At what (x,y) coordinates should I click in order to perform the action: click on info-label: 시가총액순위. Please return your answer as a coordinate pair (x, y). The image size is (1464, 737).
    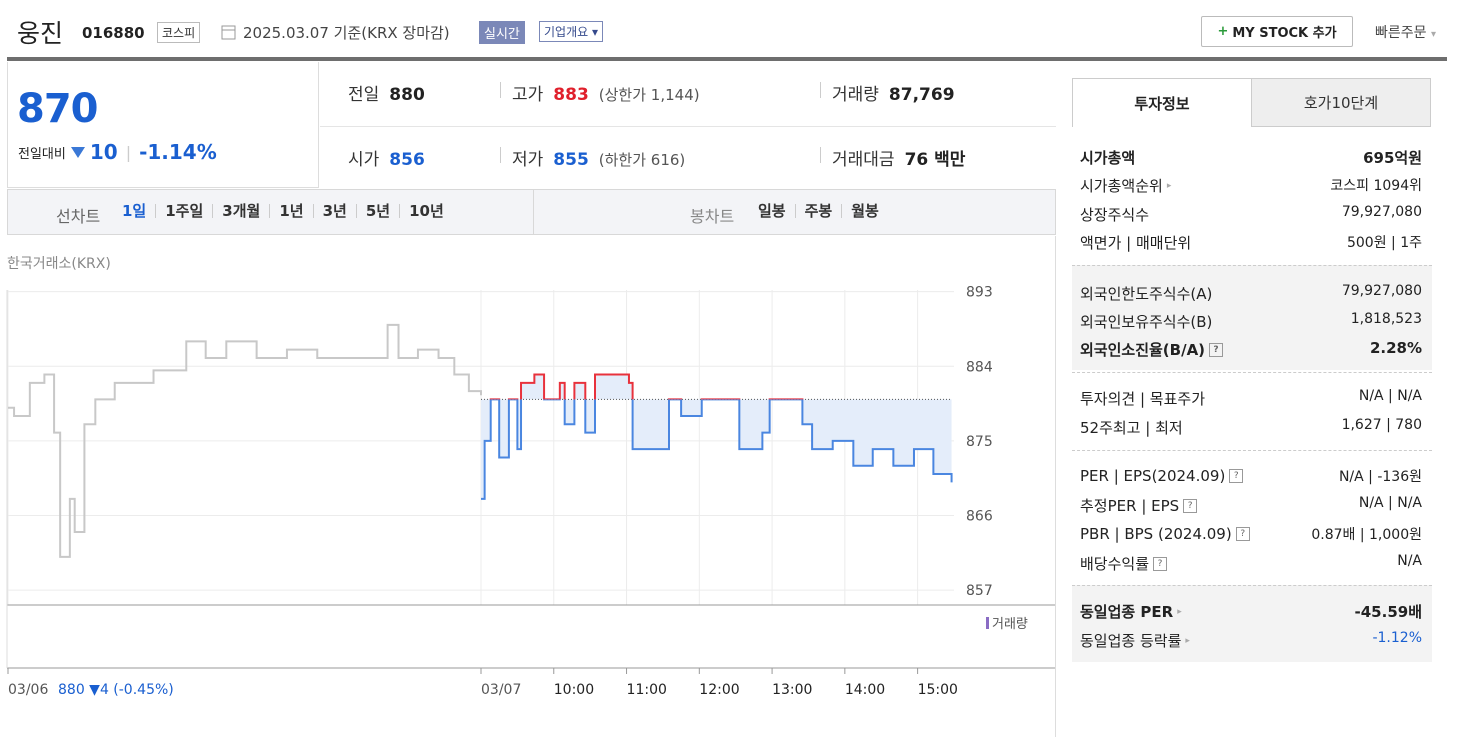
    Looking at the image, I should click on (1121, 186).